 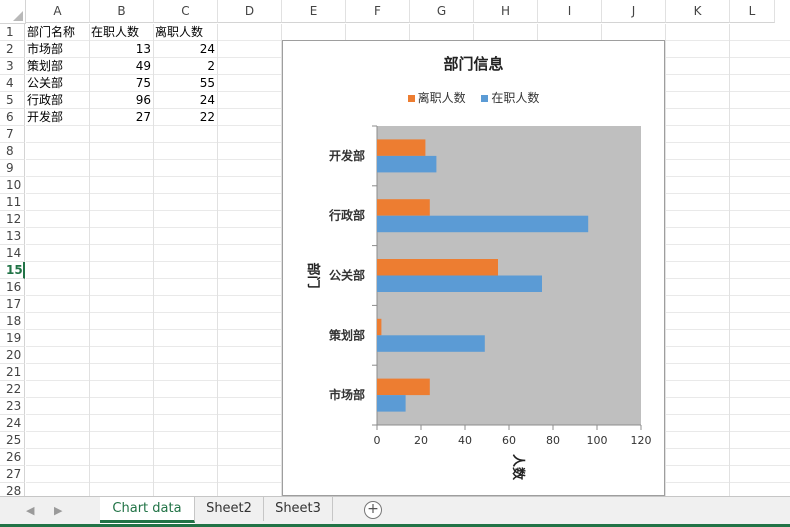 I want to click on column-header-k: K, so click(x=698, y=11).